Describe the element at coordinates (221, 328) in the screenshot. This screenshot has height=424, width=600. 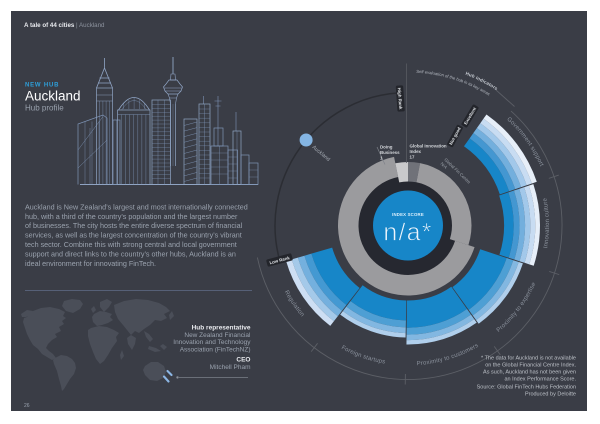
I see `svg-text: Hub representative` at that location.